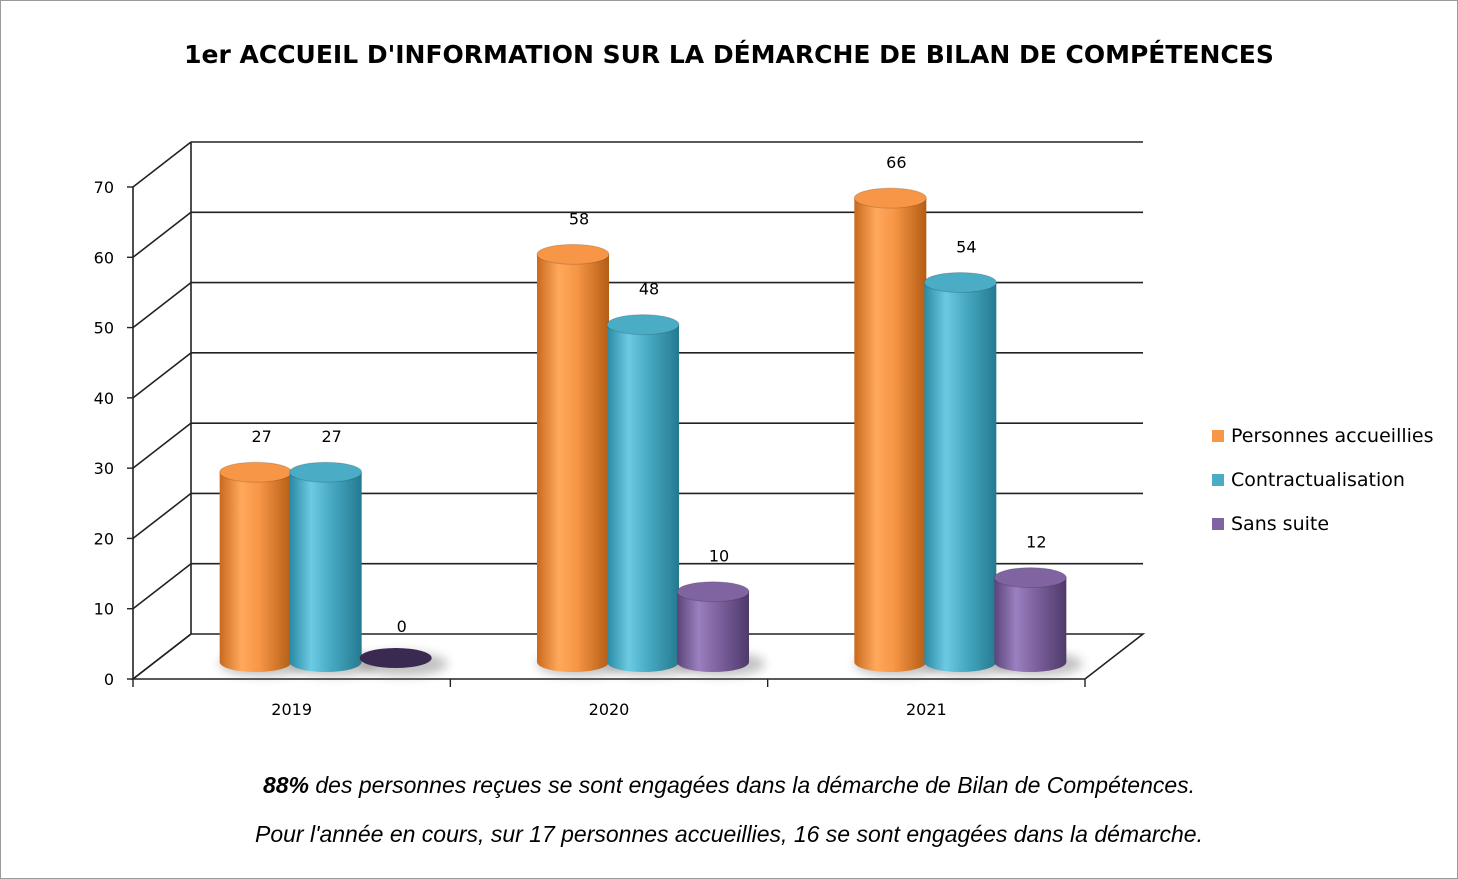 The image size is (1458, 879). What do you see at coordinates (713, 631) in the screenshot?
I see `bar-sans-suite-2020` at bounding box center [713, 631].